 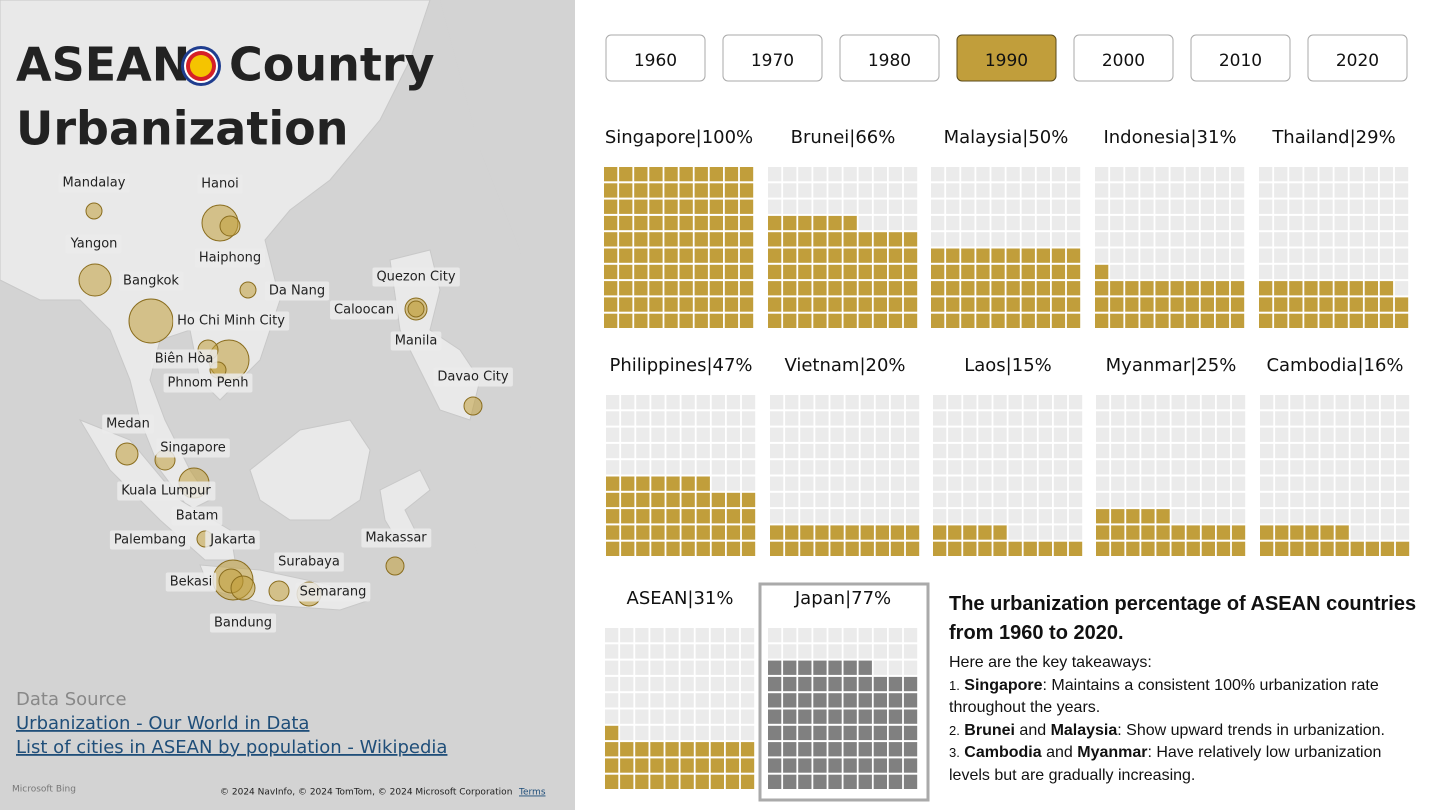 I want to click on chart-title: Malaysia|50%, so click(x=1006, y=137).